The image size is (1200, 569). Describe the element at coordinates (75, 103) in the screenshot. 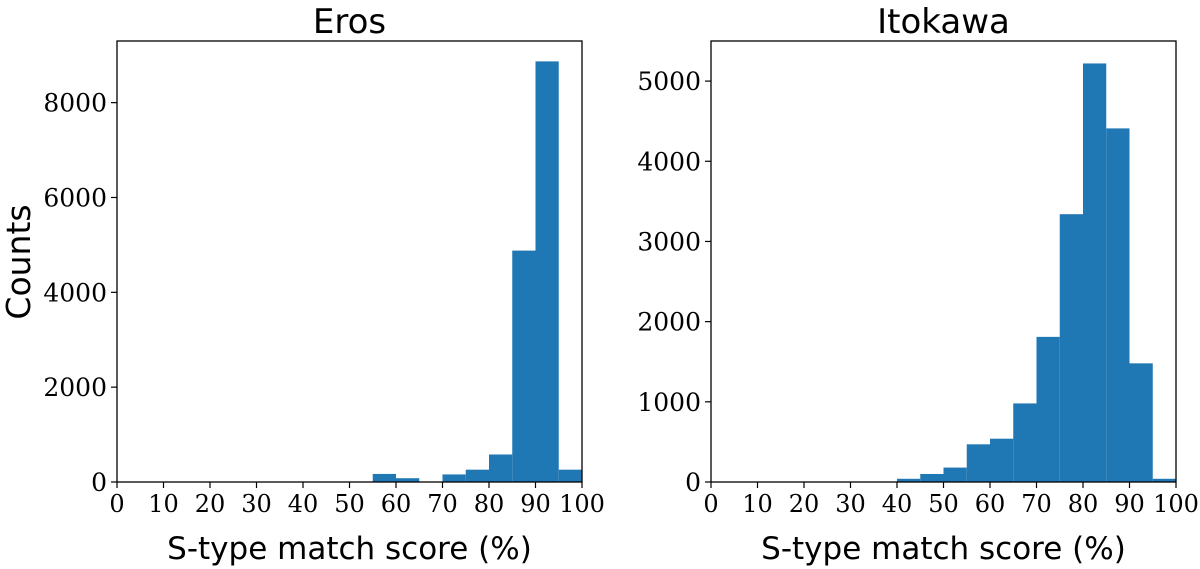

I see `y-tick-label: 8000` at that location.